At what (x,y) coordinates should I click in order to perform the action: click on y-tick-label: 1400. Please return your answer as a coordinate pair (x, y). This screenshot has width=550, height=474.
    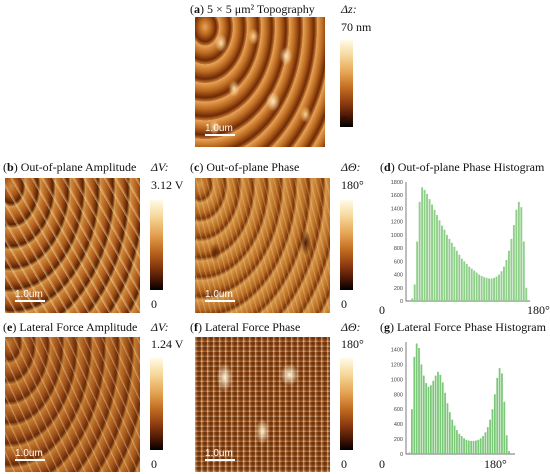
    Looking at the image, I should click on (397, 350).